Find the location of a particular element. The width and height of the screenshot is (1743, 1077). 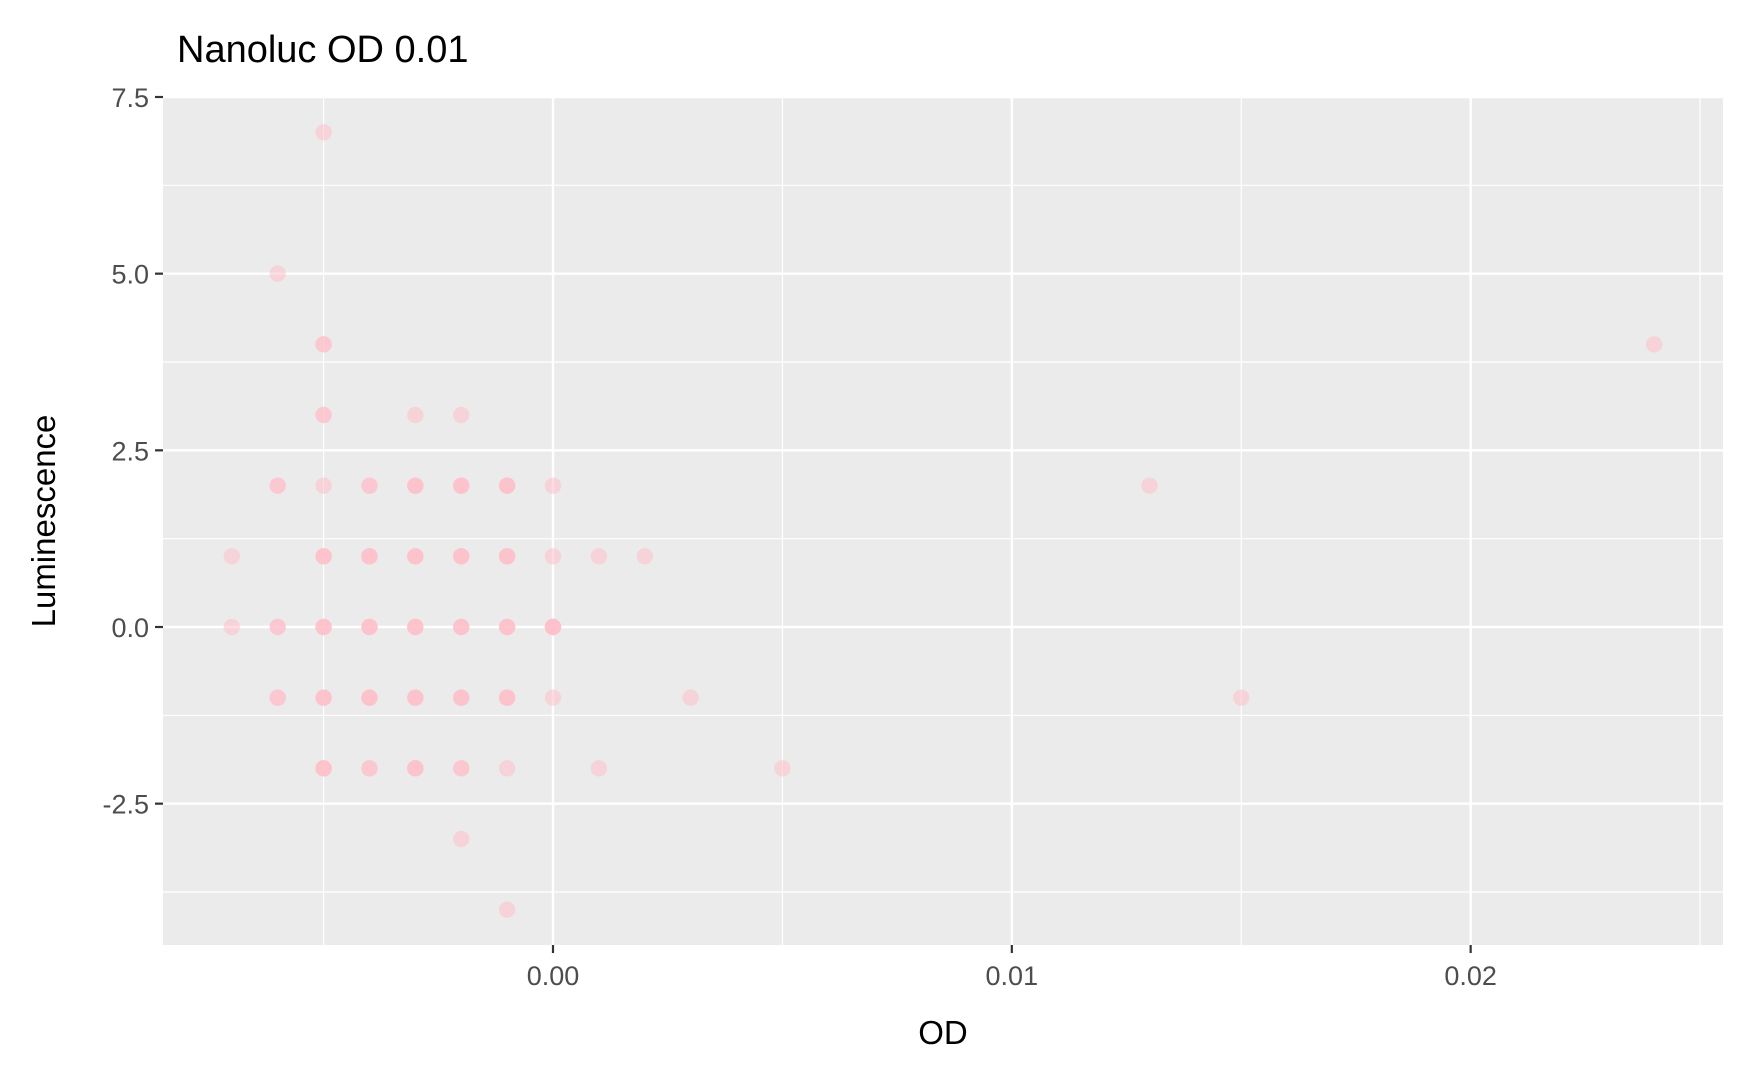

y-tick-label: 7.5 is located at coordinates (130, 98).